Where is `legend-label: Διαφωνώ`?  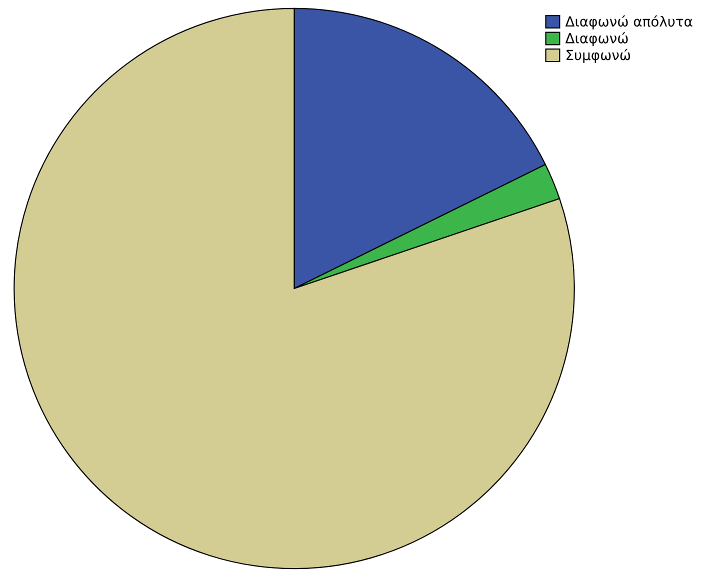 legend-label: Διαφωνώ is located at coordinates (596, 39).